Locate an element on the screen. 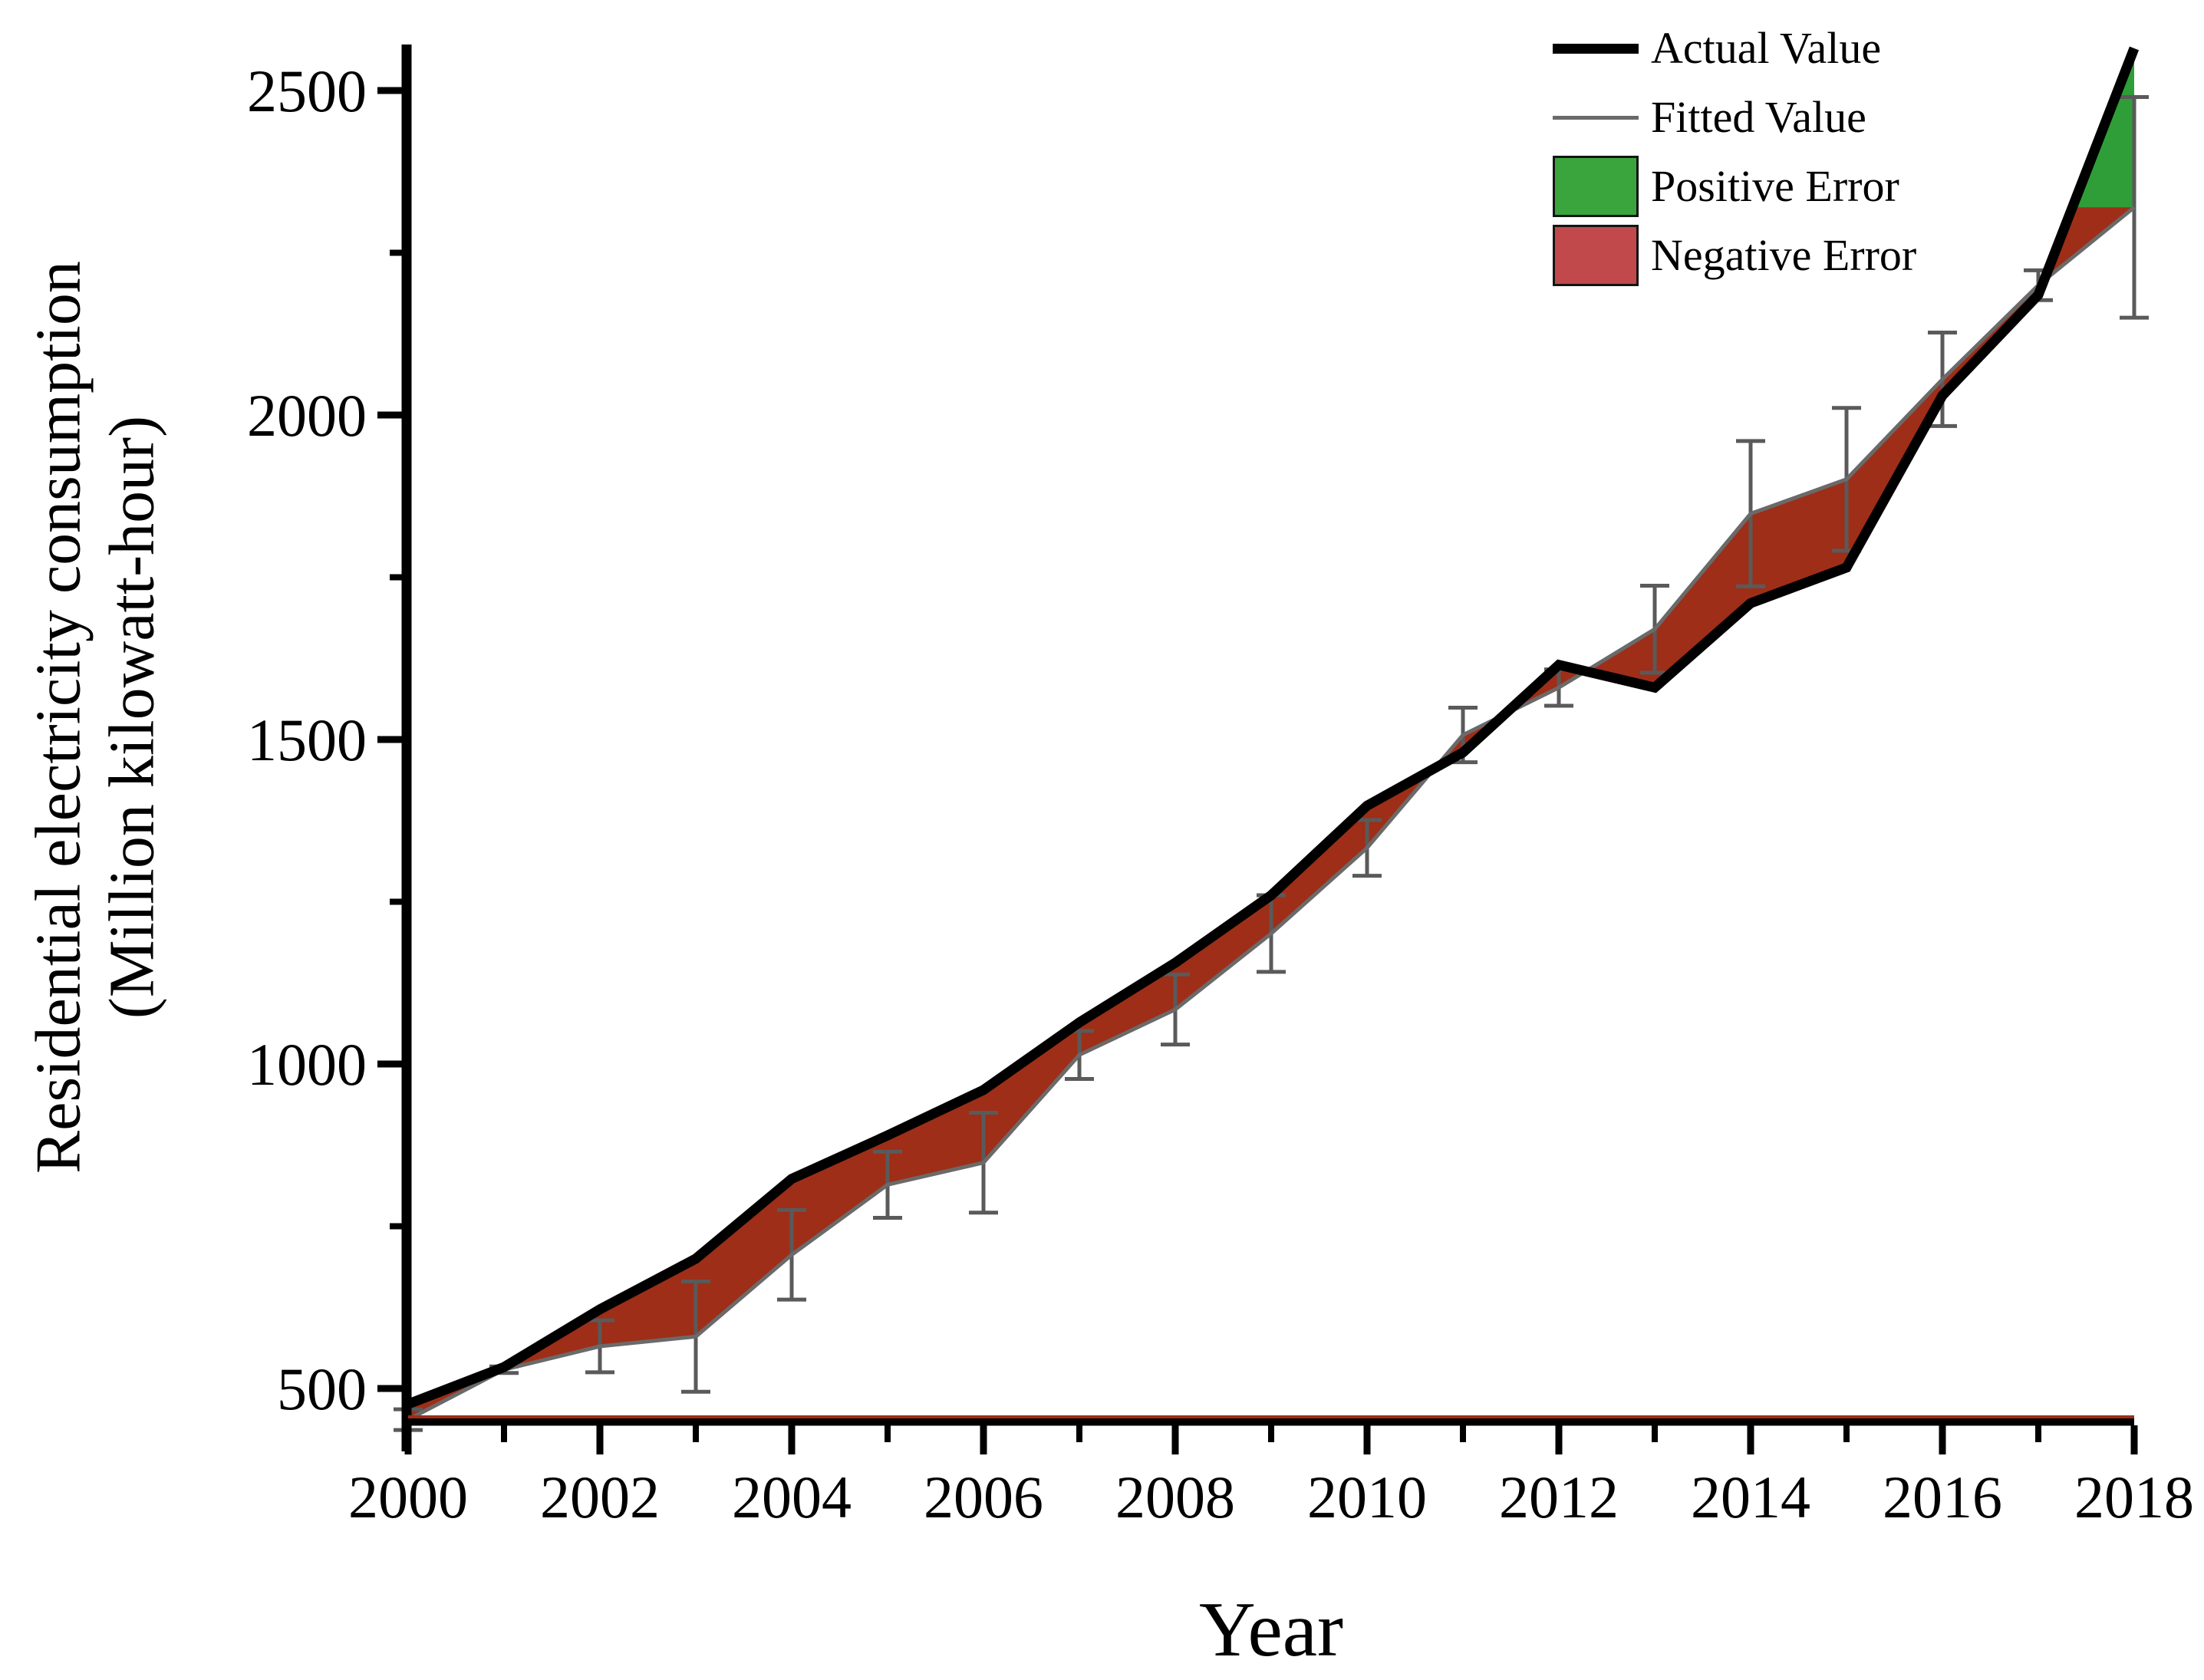  x-tick-label: 2004 is located at coordinates (792, 1497).